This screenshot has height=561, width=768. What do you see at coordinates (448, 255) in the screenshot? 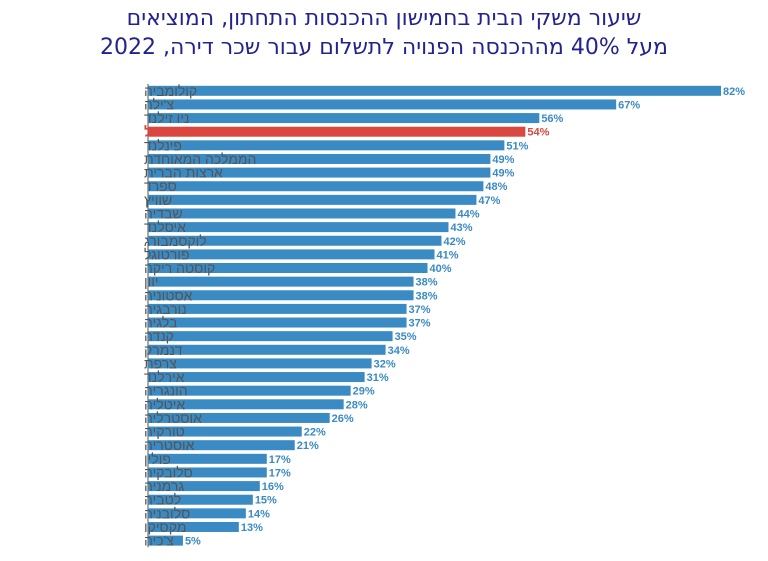
I see `value-label-12: 41%` at bounding box center [448, 255].